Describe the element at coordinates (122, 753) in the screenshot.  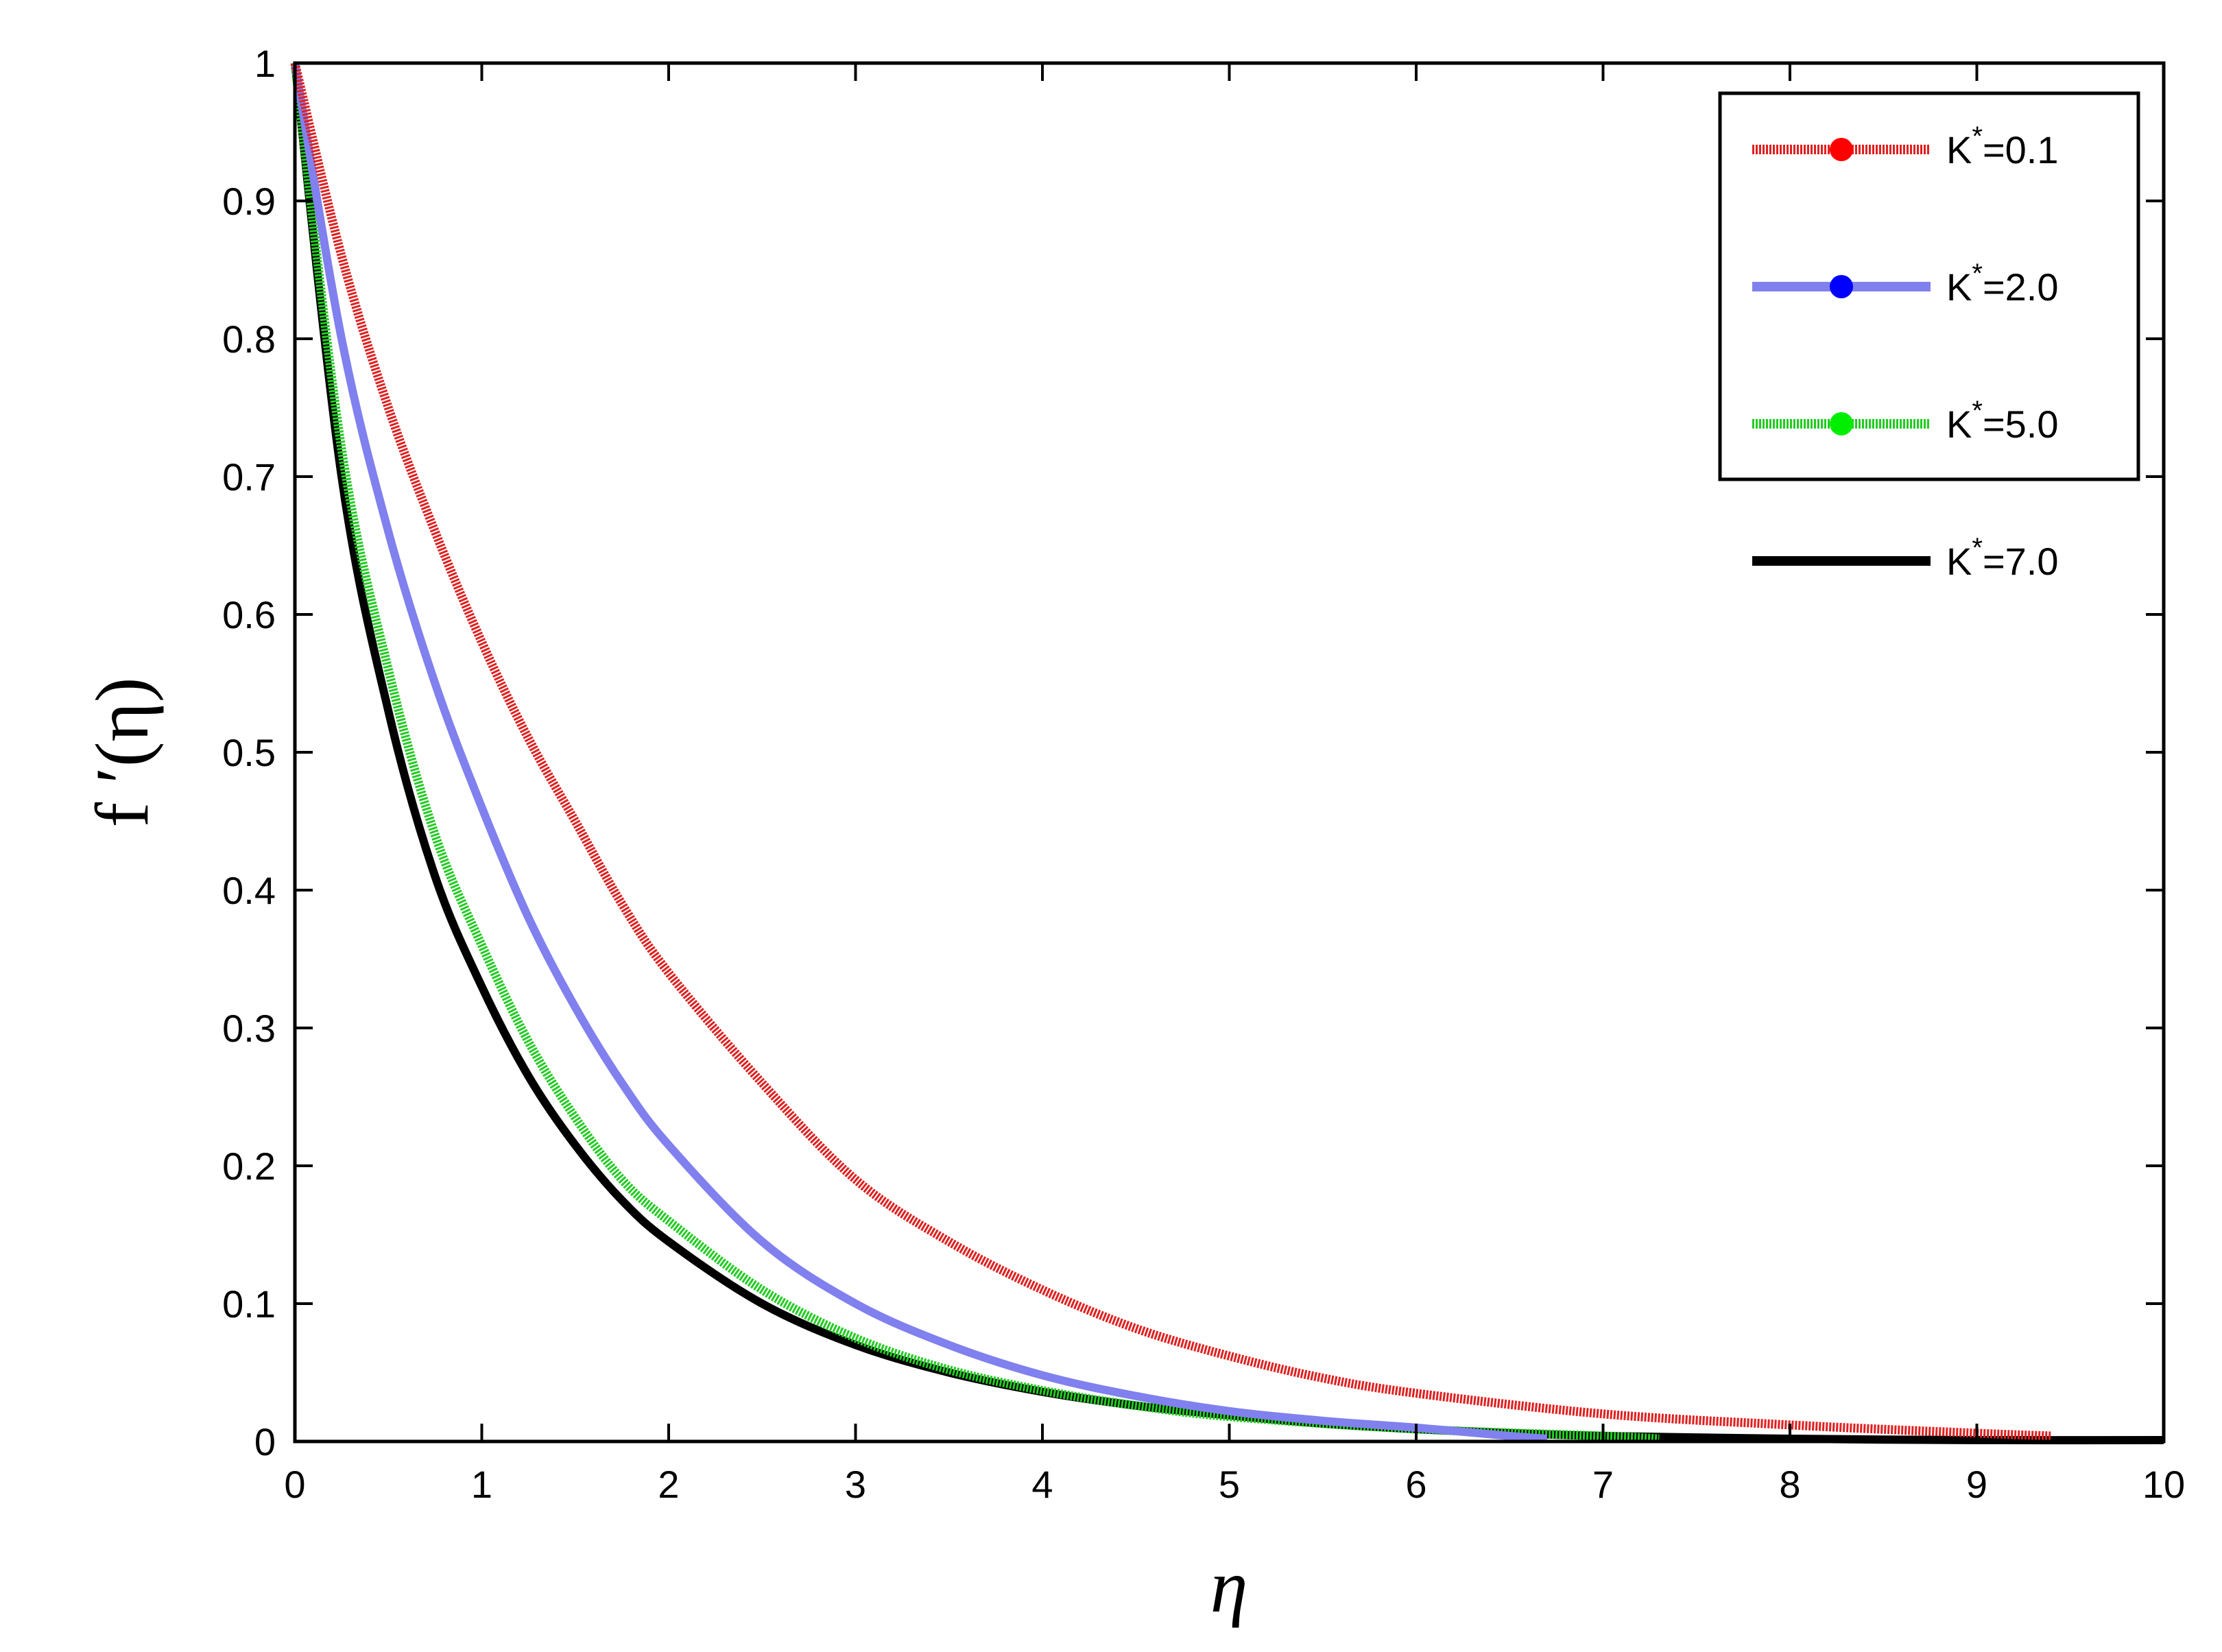
I see `y-axis-title: f ′(η)` at that location.